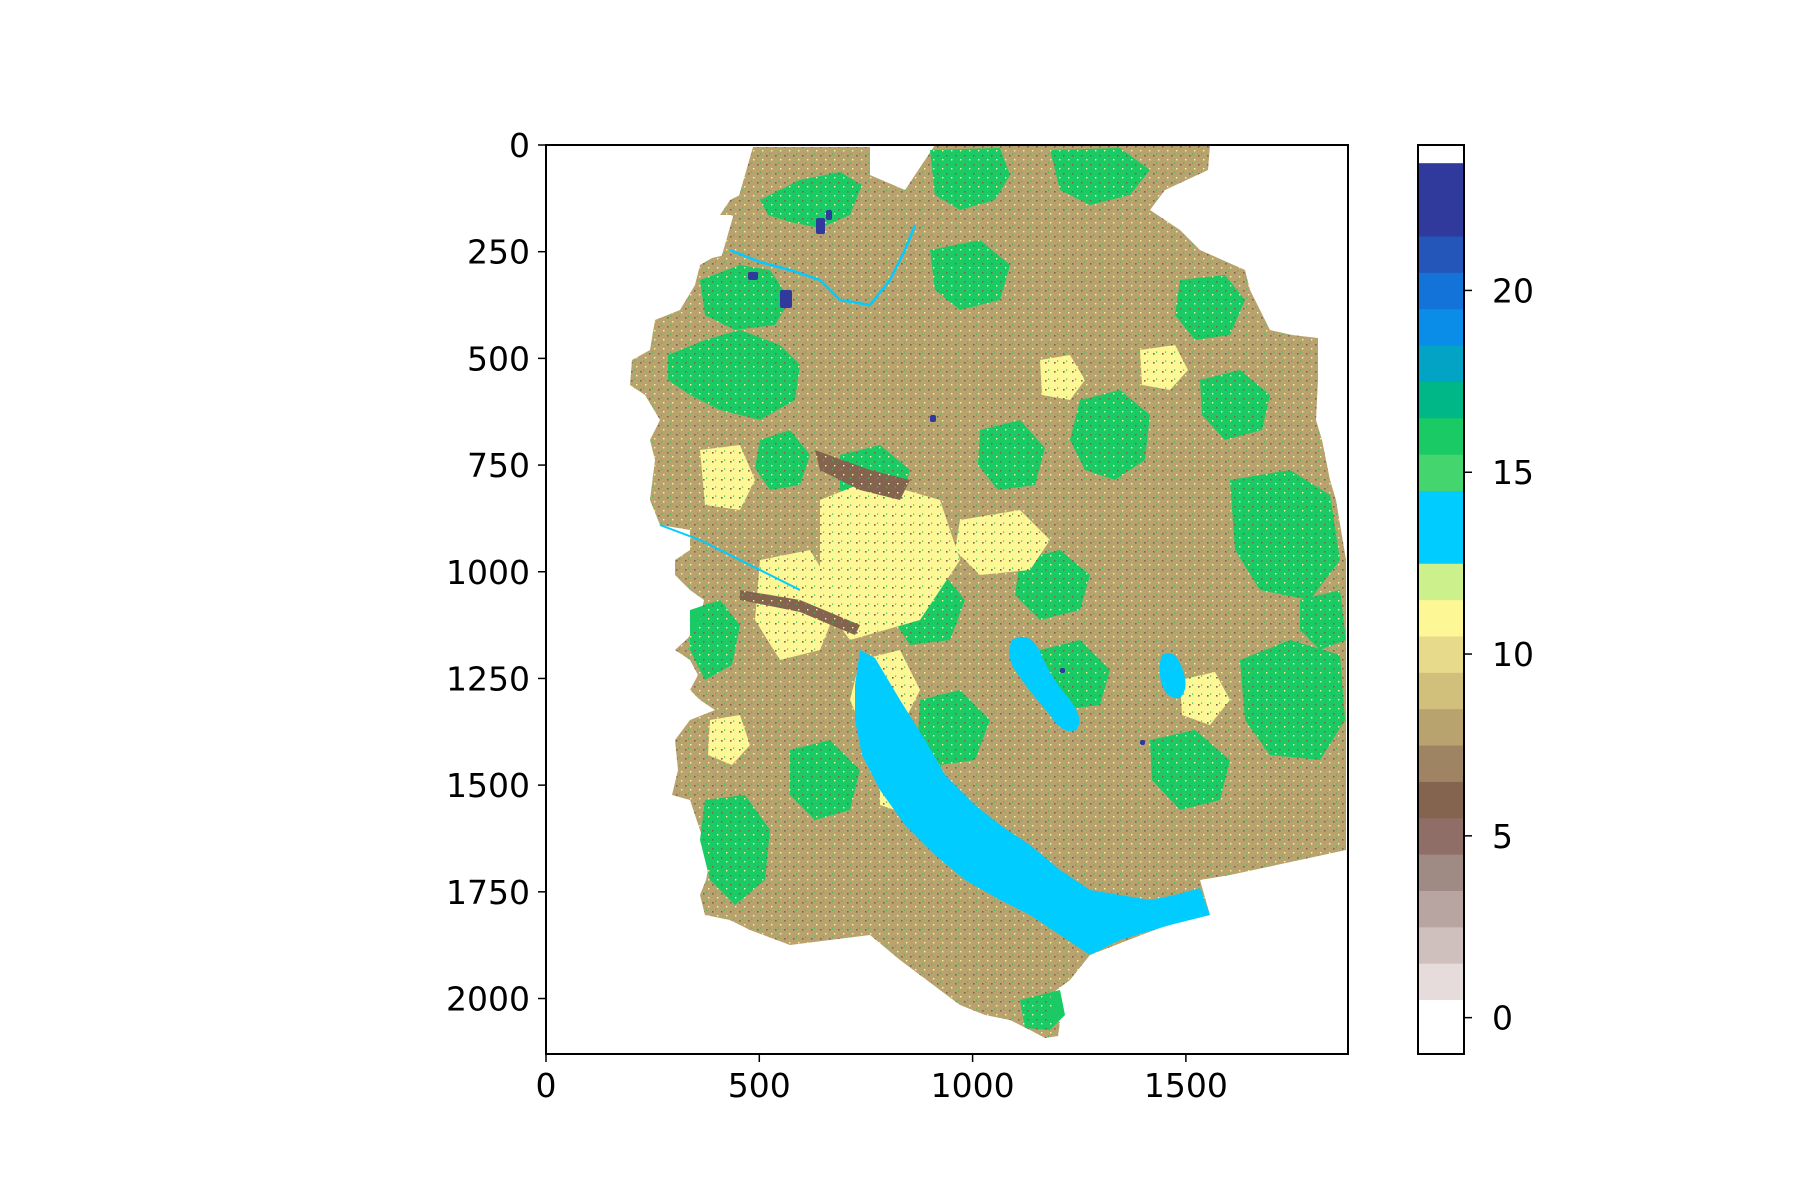 This screenshot has height=1200, width=1800. Describe the element at coordinates (1513, 472) in the screenshot. I see `colorbar-tick-label: 15` at that location.